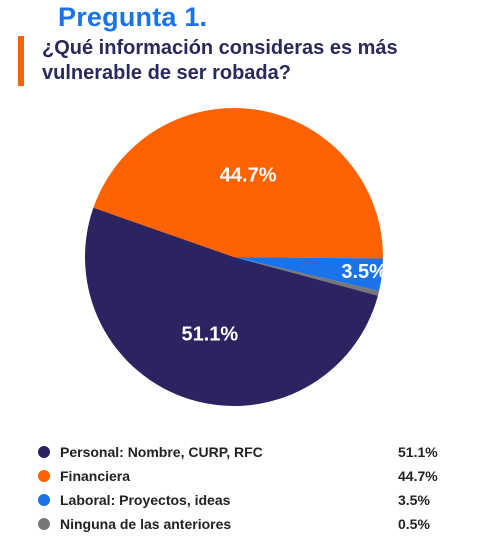  I want to click on legend-swatch-ninguna, so click(44, 524).